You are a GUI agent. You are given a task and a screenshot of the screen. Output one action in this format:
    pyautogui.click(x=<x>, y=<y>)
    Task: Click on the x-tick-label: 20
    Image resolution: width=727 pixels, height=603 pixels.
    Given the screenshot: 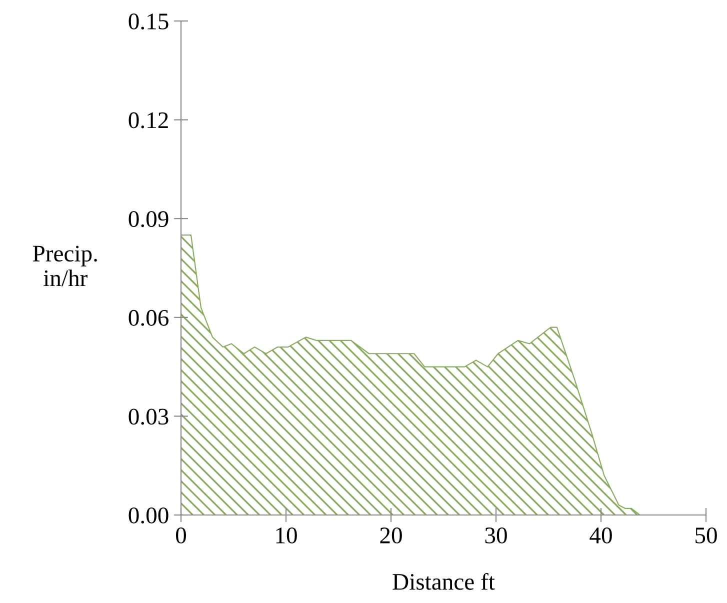 What is the action you would take?
    pyautogui.click(x=391, y=535)
    